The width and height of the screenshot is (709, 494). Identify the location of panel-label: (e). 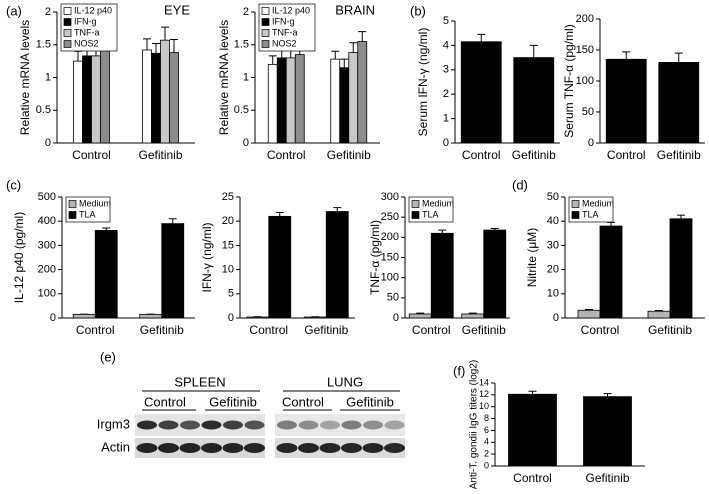
(108, 356).